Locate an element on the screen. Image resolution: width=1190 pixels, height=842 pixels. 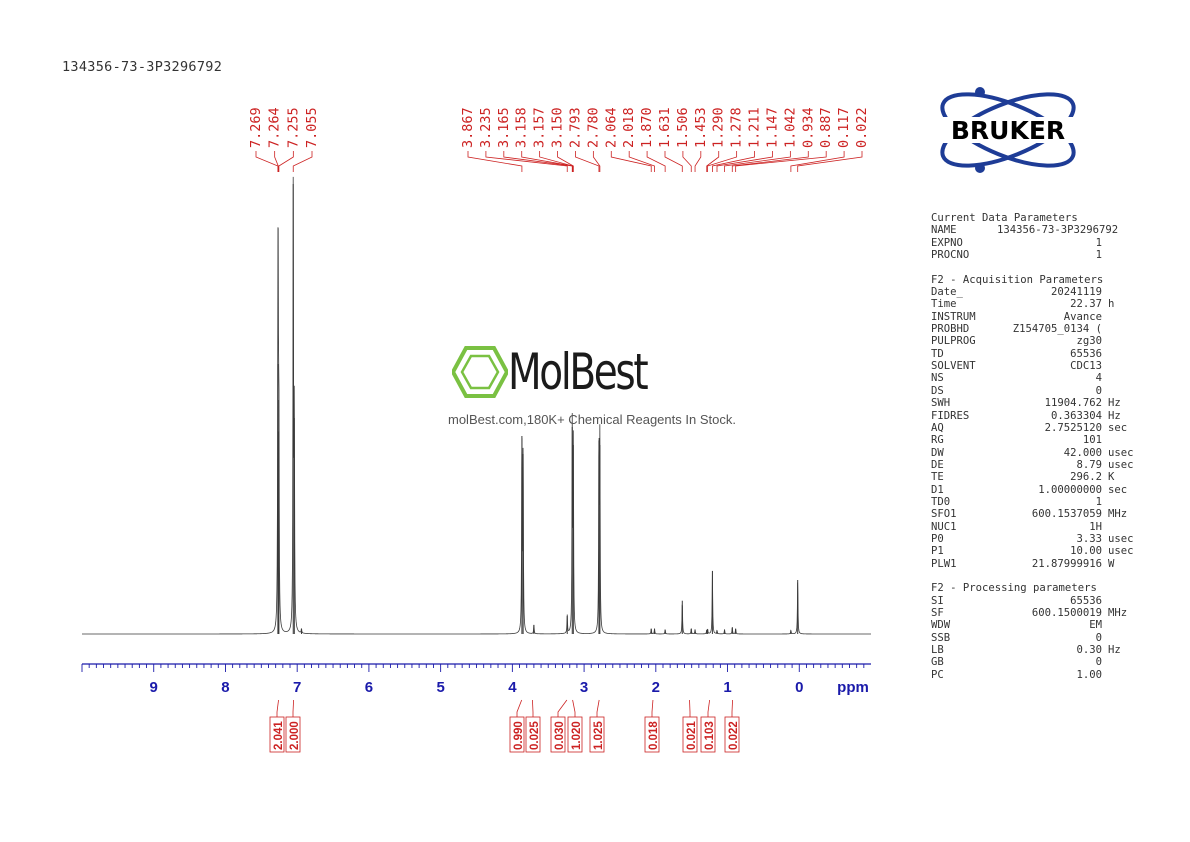
param-value: 0 is located at coordinates (1098, 637).